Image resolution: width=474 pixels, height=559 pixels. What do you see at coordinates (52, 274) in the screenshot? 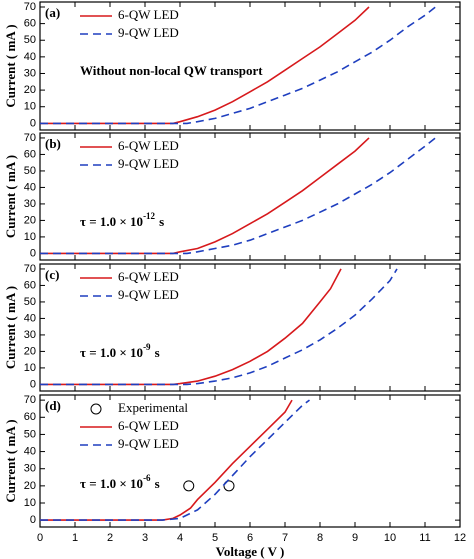
I see `panel-label: (c)` at bounding box center [52, 274].